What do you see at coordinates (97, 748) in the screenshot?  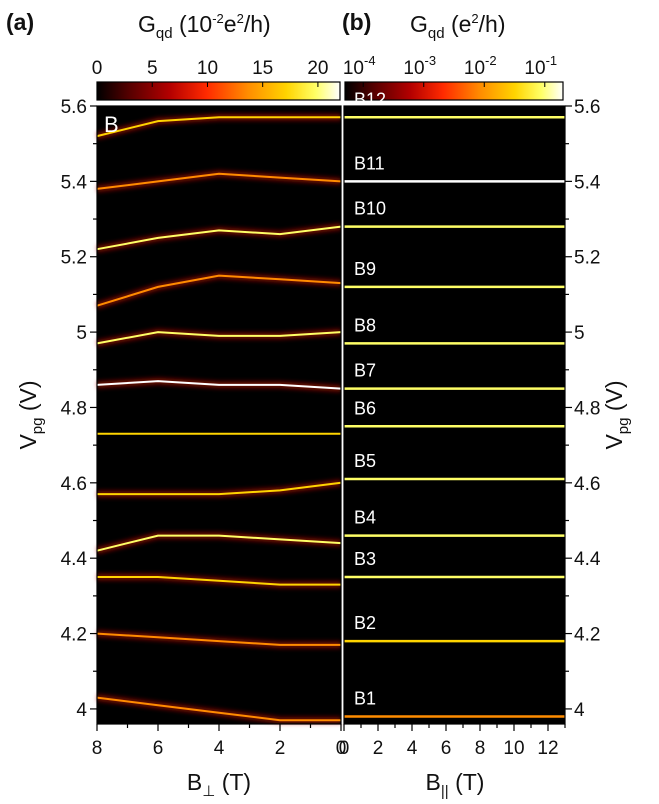 I see `panel-a-xtick-label: 8` at bounding box center [97, 748].